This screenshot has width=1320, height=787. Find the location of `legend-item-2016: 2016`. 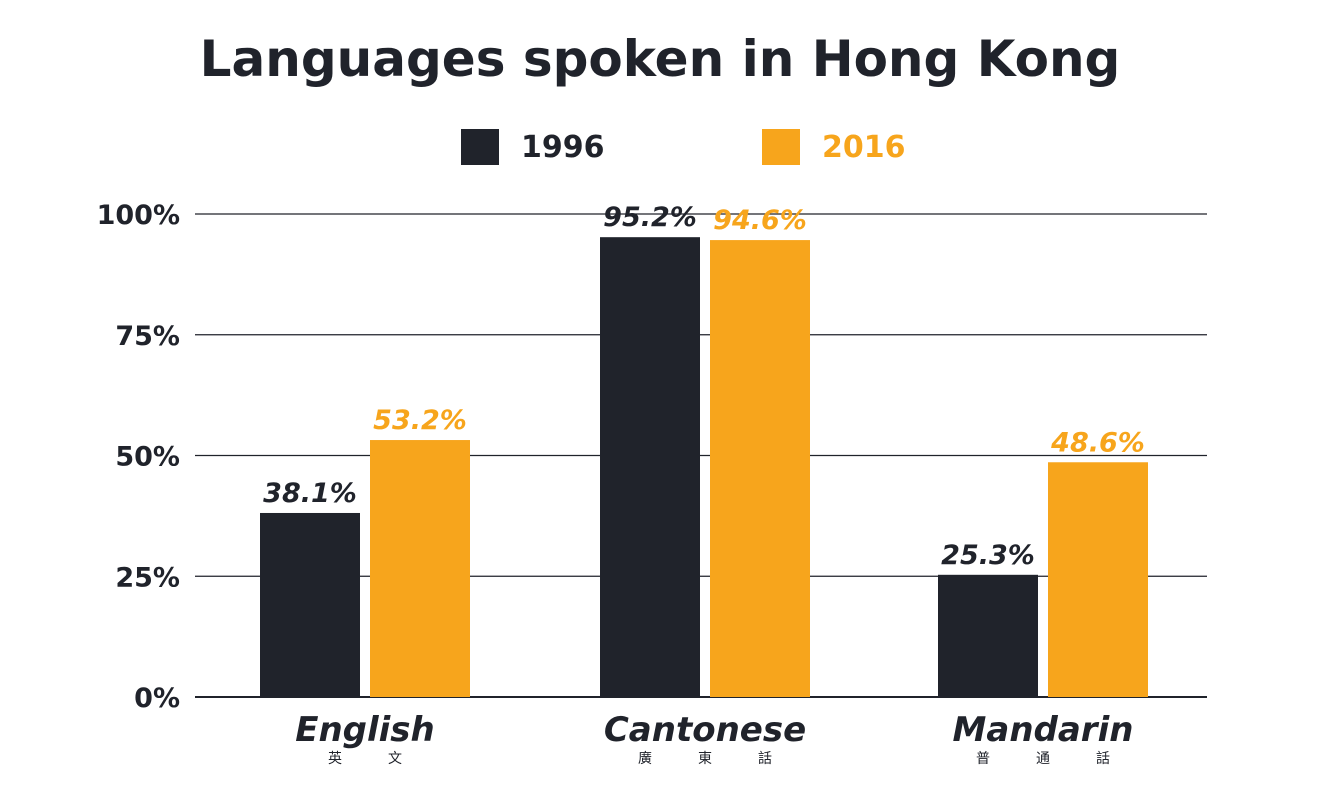

legend-item-2016: 2016 is located at coordinates (834, 147).